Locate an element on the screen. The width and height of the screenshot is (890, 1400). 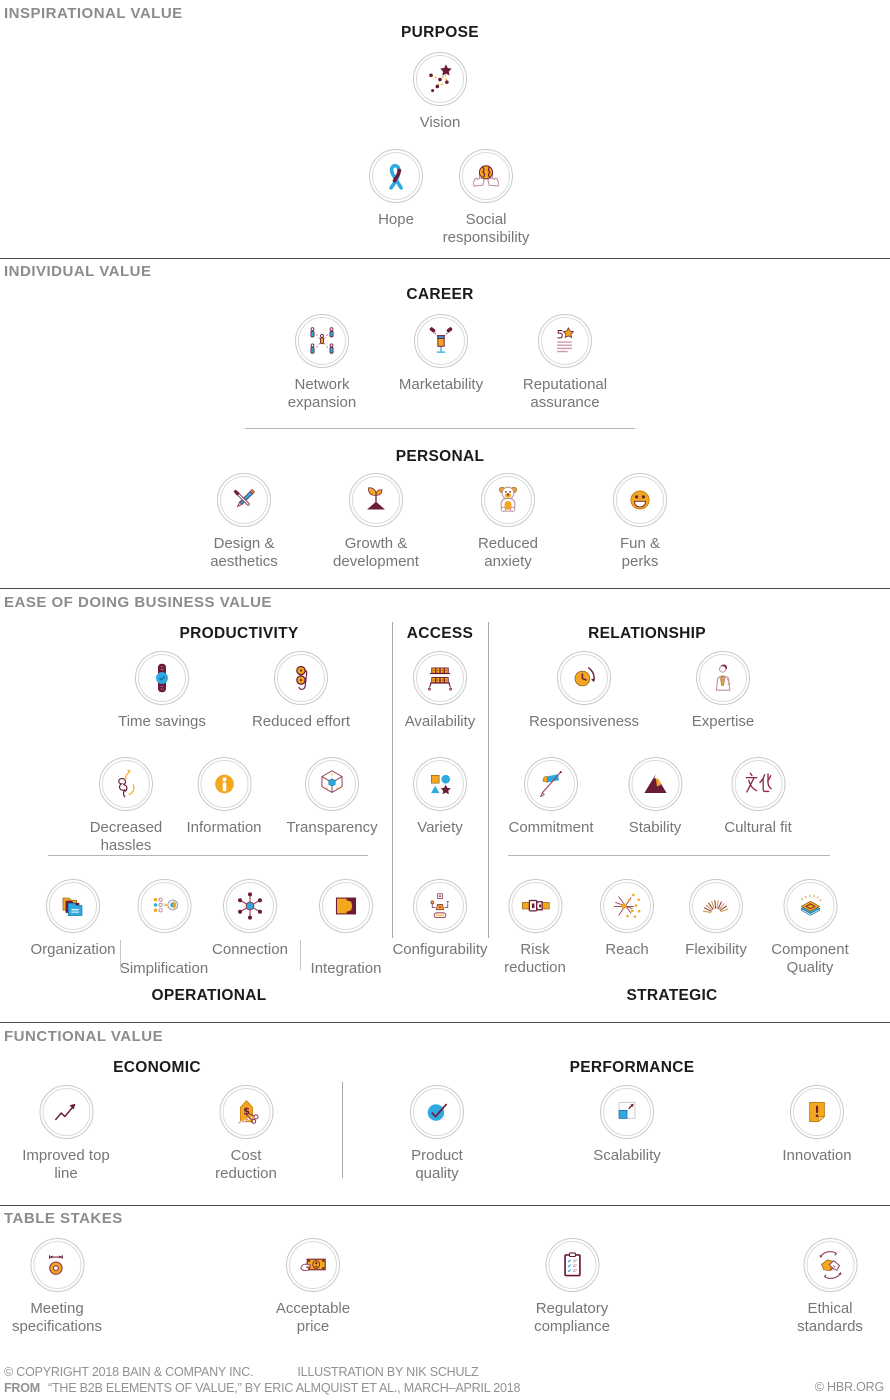
element-risk-reduction: Risk reduction is located at coordinates (535, 928).